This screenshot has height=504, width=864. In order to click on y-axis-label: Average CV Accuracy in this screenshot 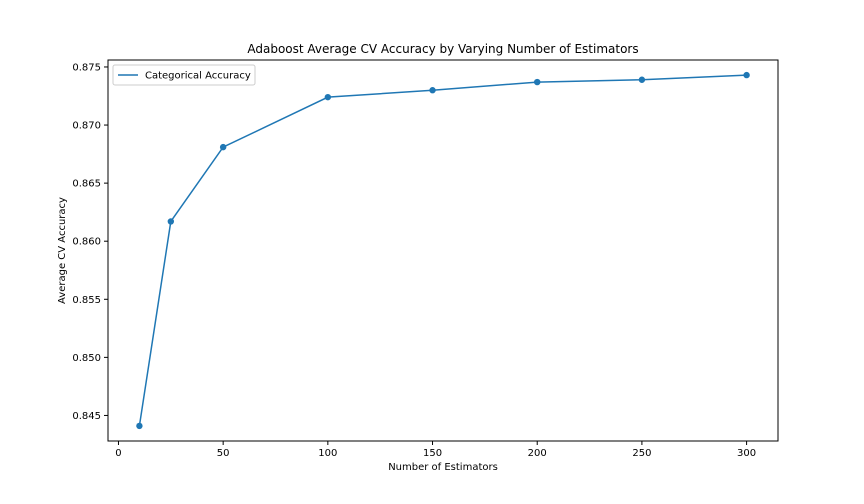, I will do `click(62, 250)`.